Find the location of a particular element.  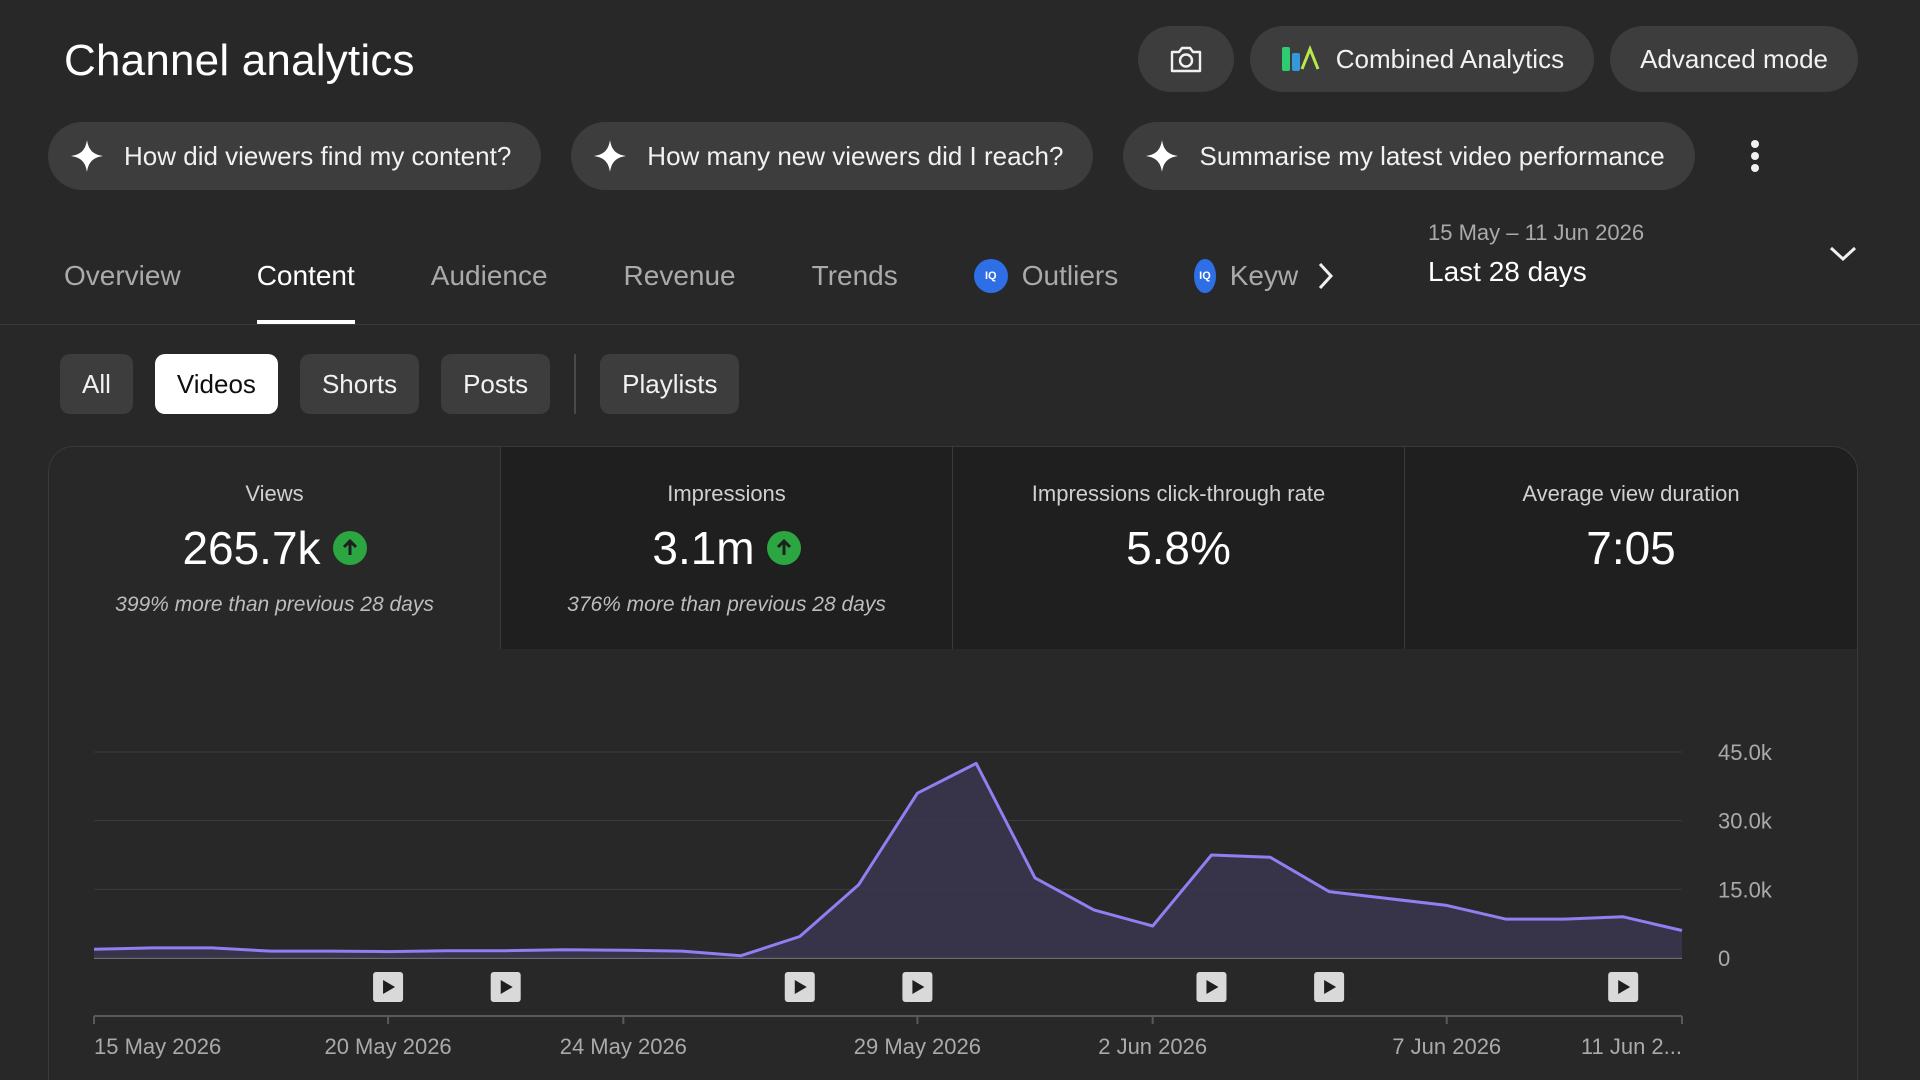

tab-outliers: IQ Outliers is located at coordinates (1046, 277).